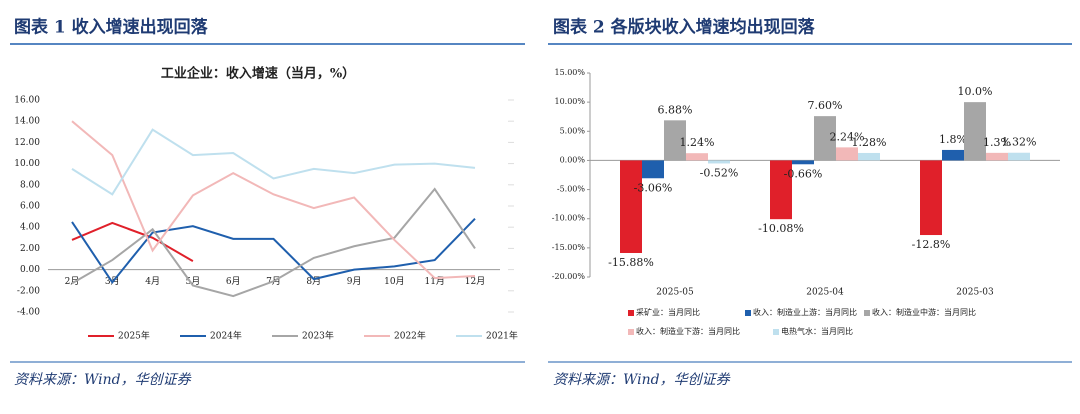 This screenshot has width=1080, height=414. I want to click on legend-label: 收入：制造业中游：当月同比, so click(924, 312).